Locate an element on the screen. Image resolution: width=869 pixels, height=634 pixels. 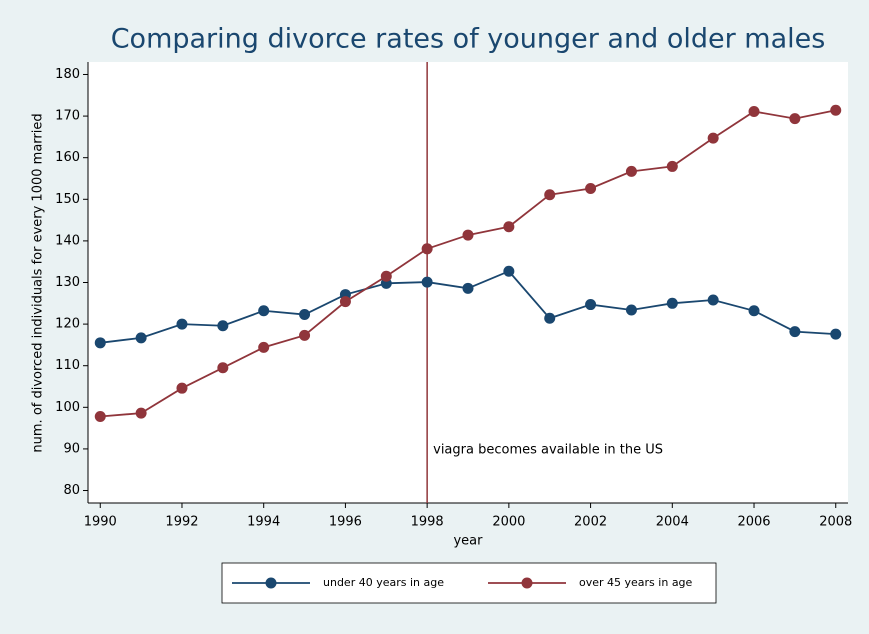
x-tick-label: 1996 is located at coordinates (345, 522).